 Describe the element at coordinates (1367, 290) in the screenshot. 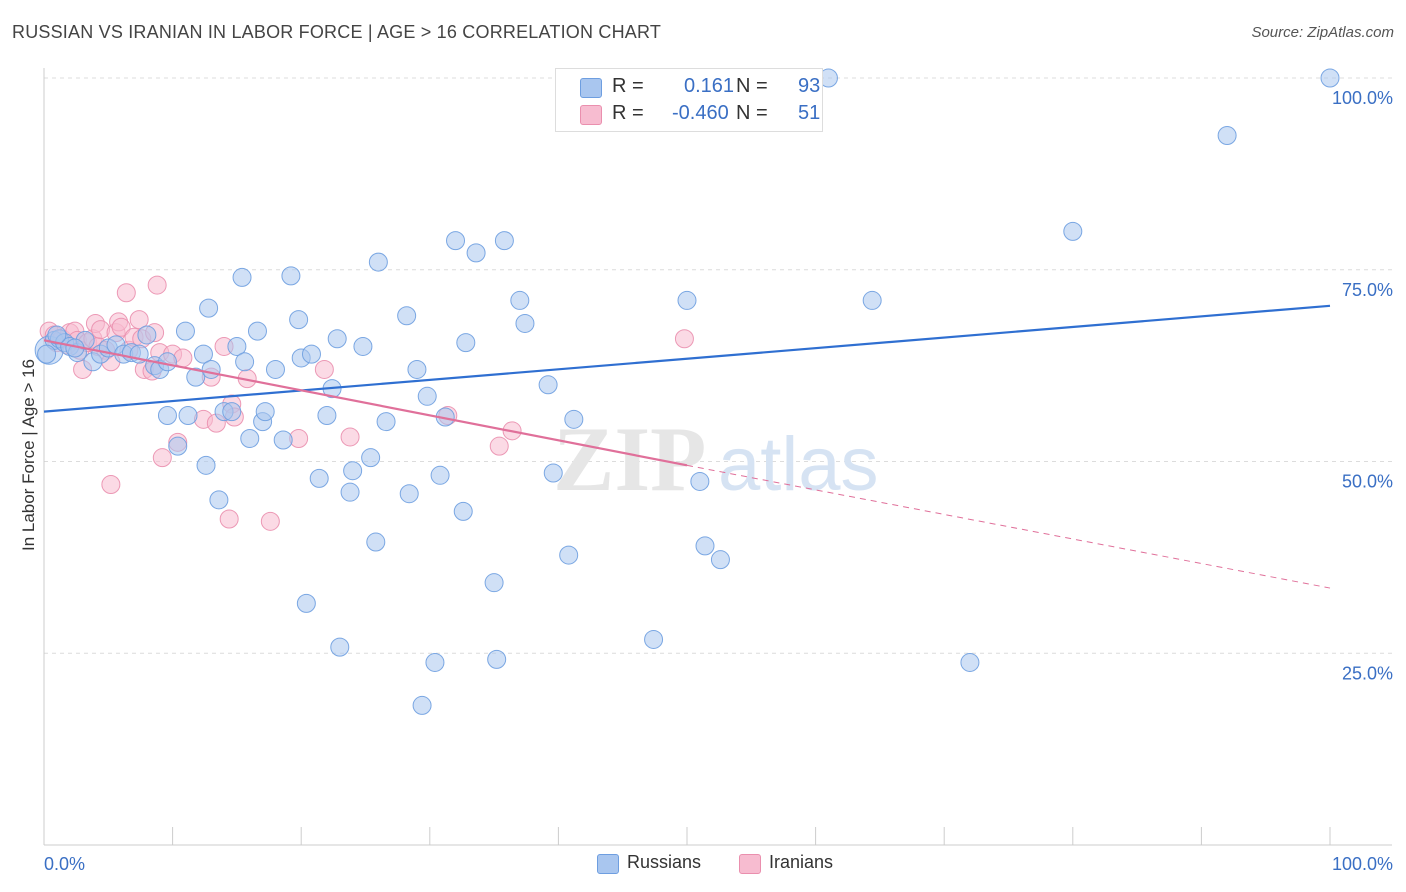

I see `y-tick-label: 75.0%` at that location.